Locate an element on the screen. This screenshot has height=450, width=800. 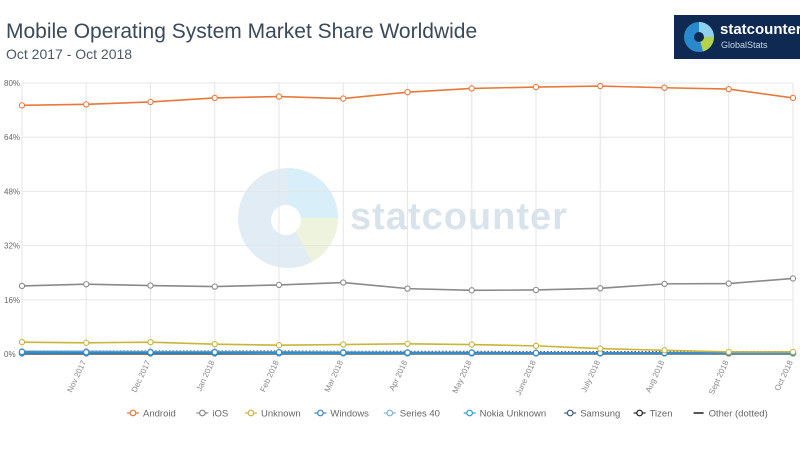
y-tick-label: 32% is located at coordinates (12, 246).